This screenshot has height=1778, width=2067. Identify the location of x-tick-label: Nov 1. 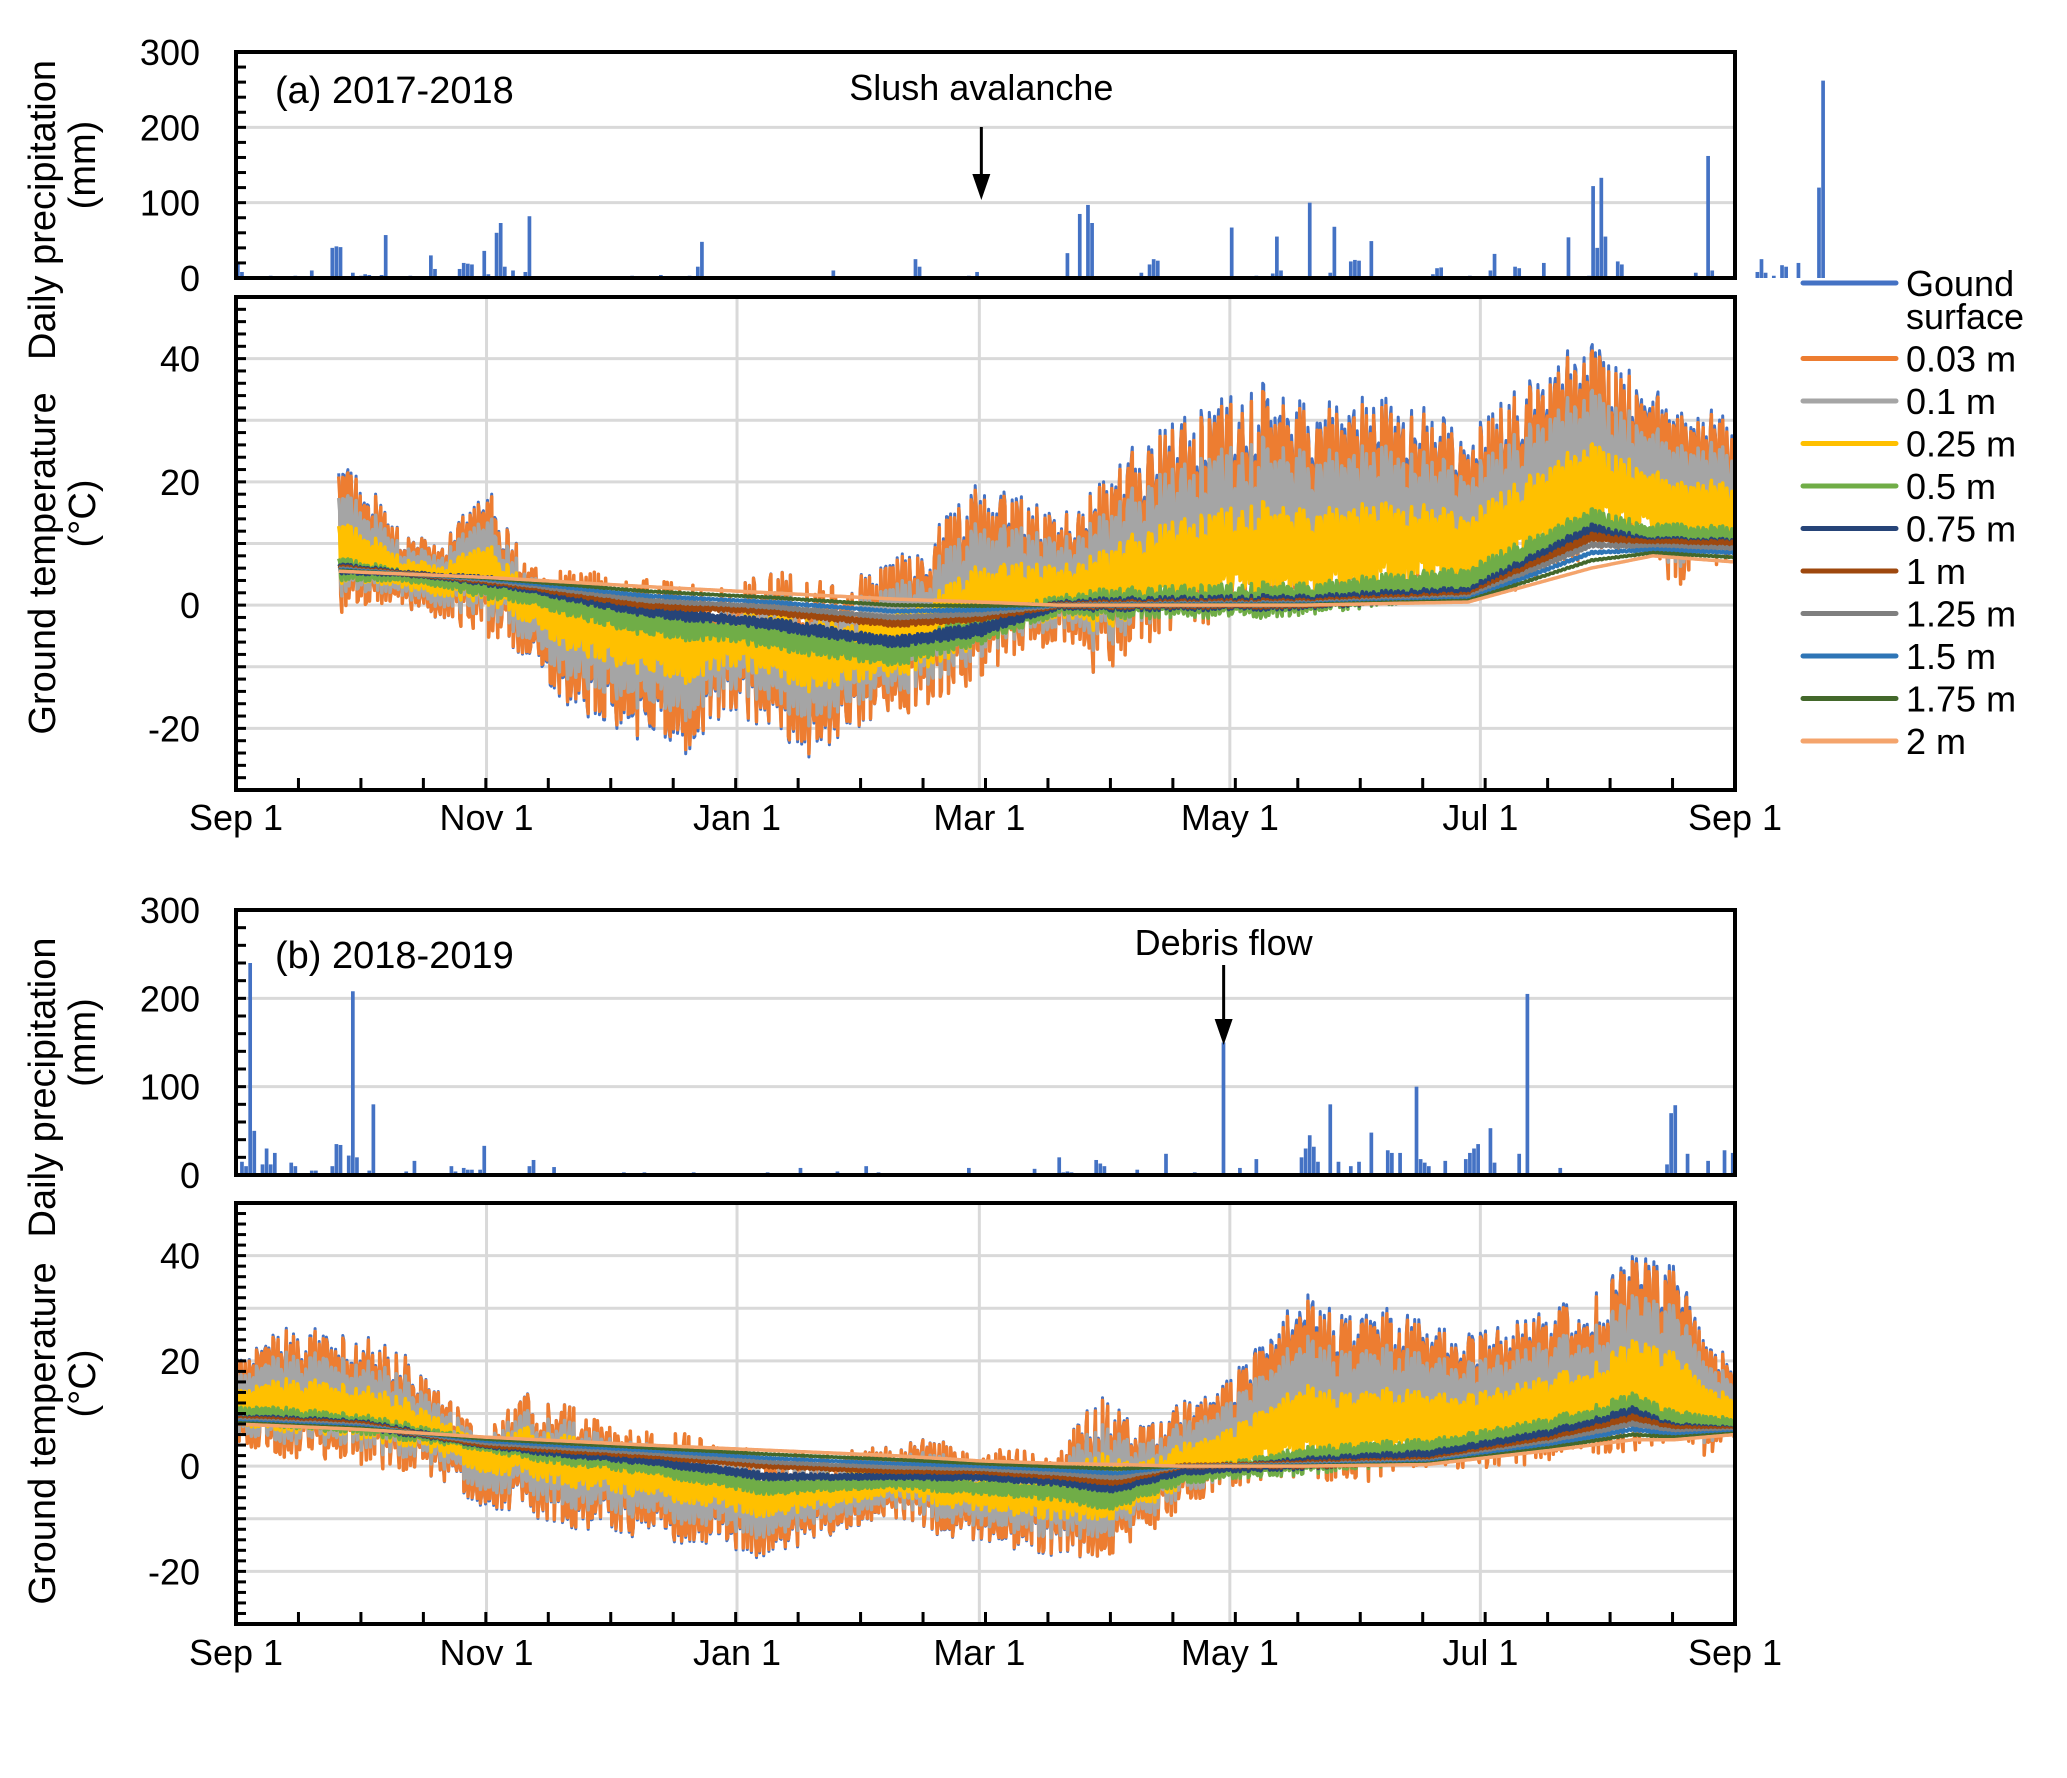
(486, 817).